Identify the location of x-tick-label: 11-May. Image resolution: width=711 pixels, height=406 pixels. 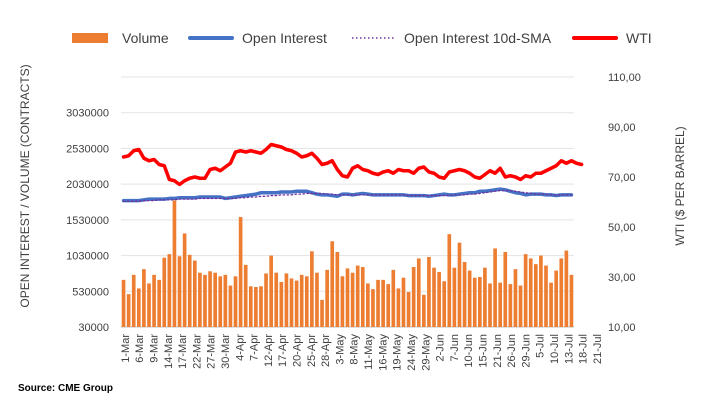
(369, 352).